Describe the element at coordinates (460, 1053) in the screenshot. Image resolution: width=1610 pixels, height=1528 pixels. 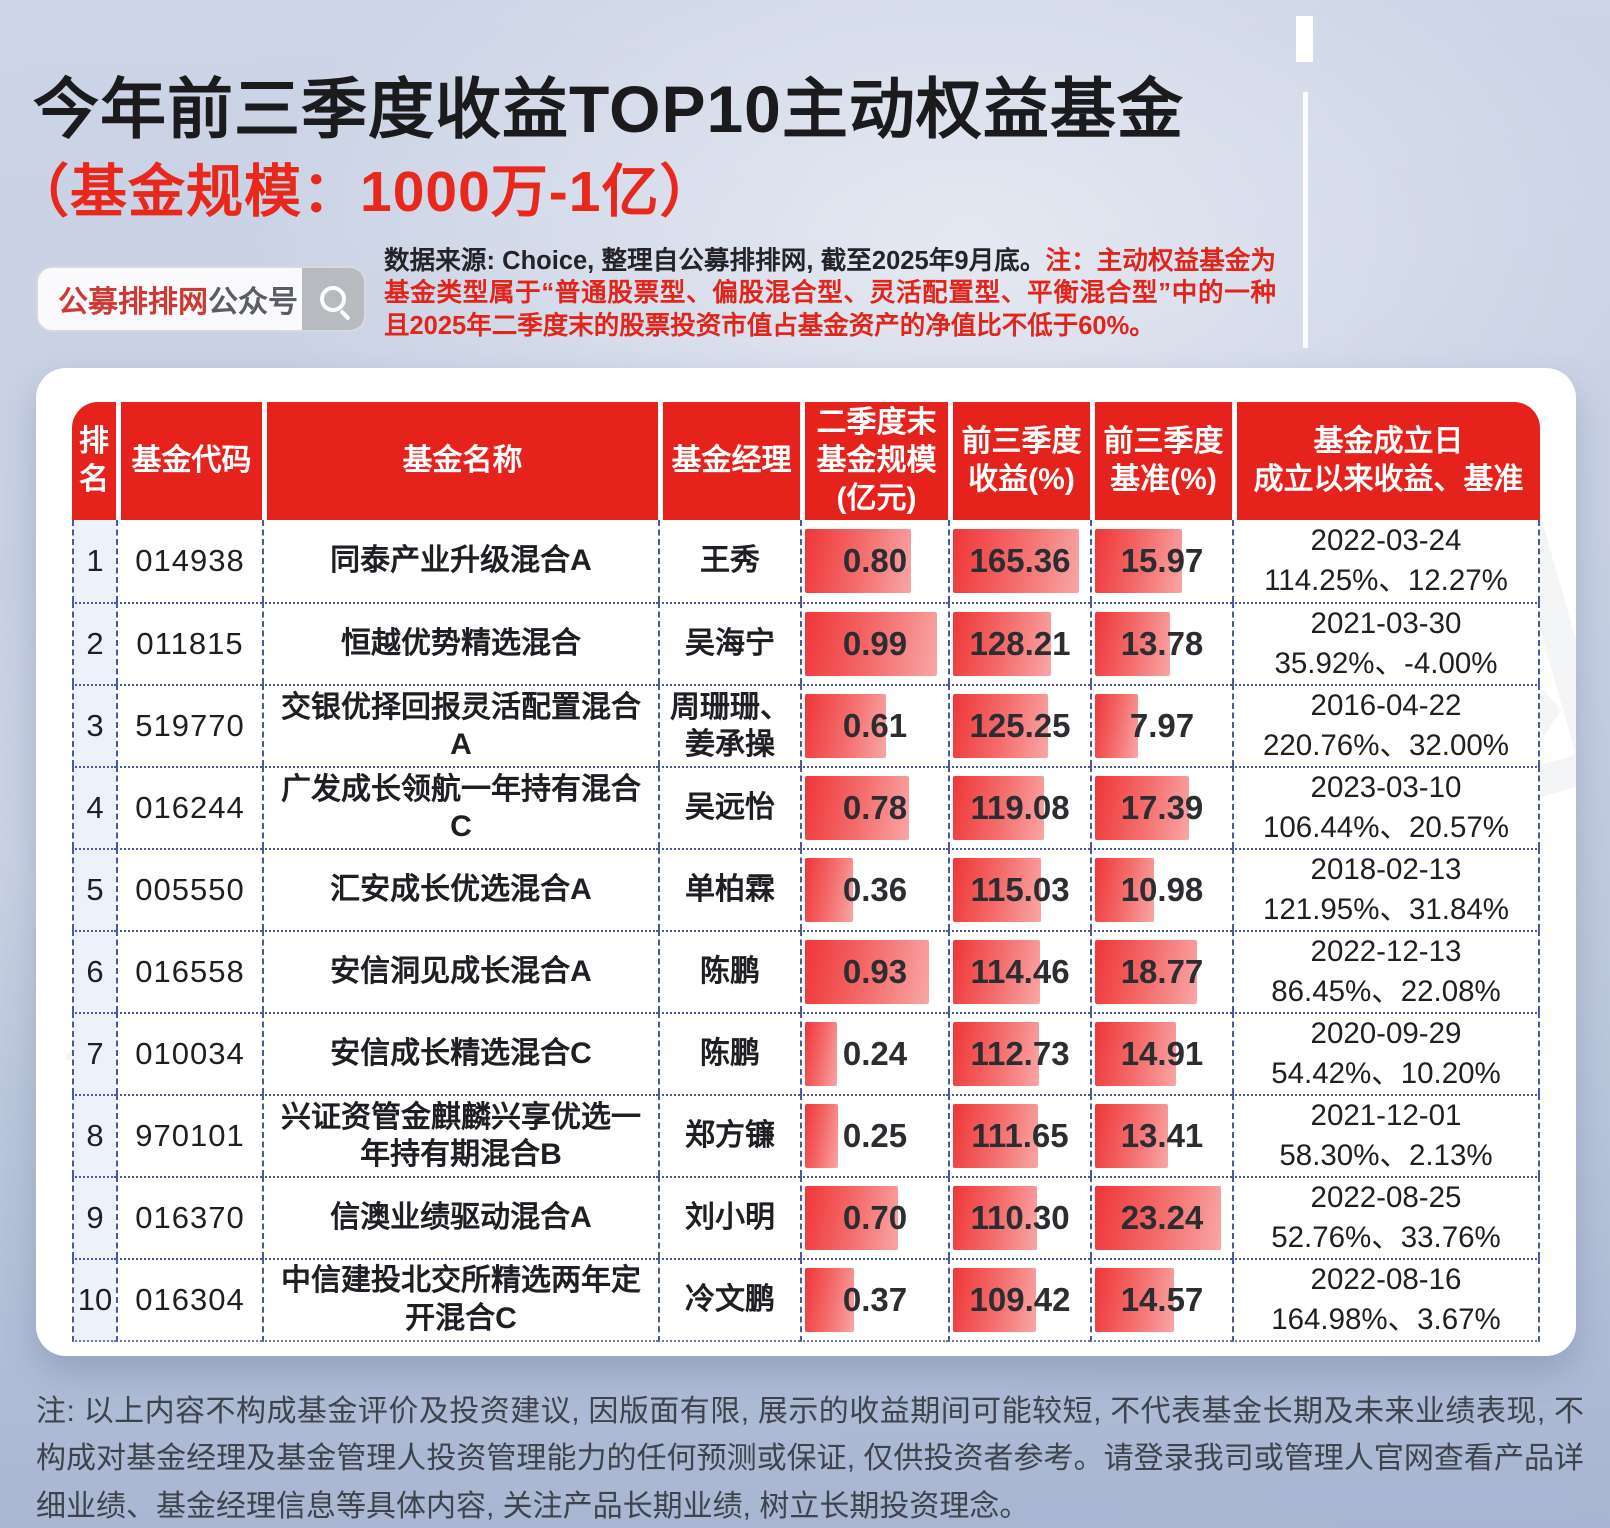
I see `fund-name-cell: 安信成长精选混合C` at that location.